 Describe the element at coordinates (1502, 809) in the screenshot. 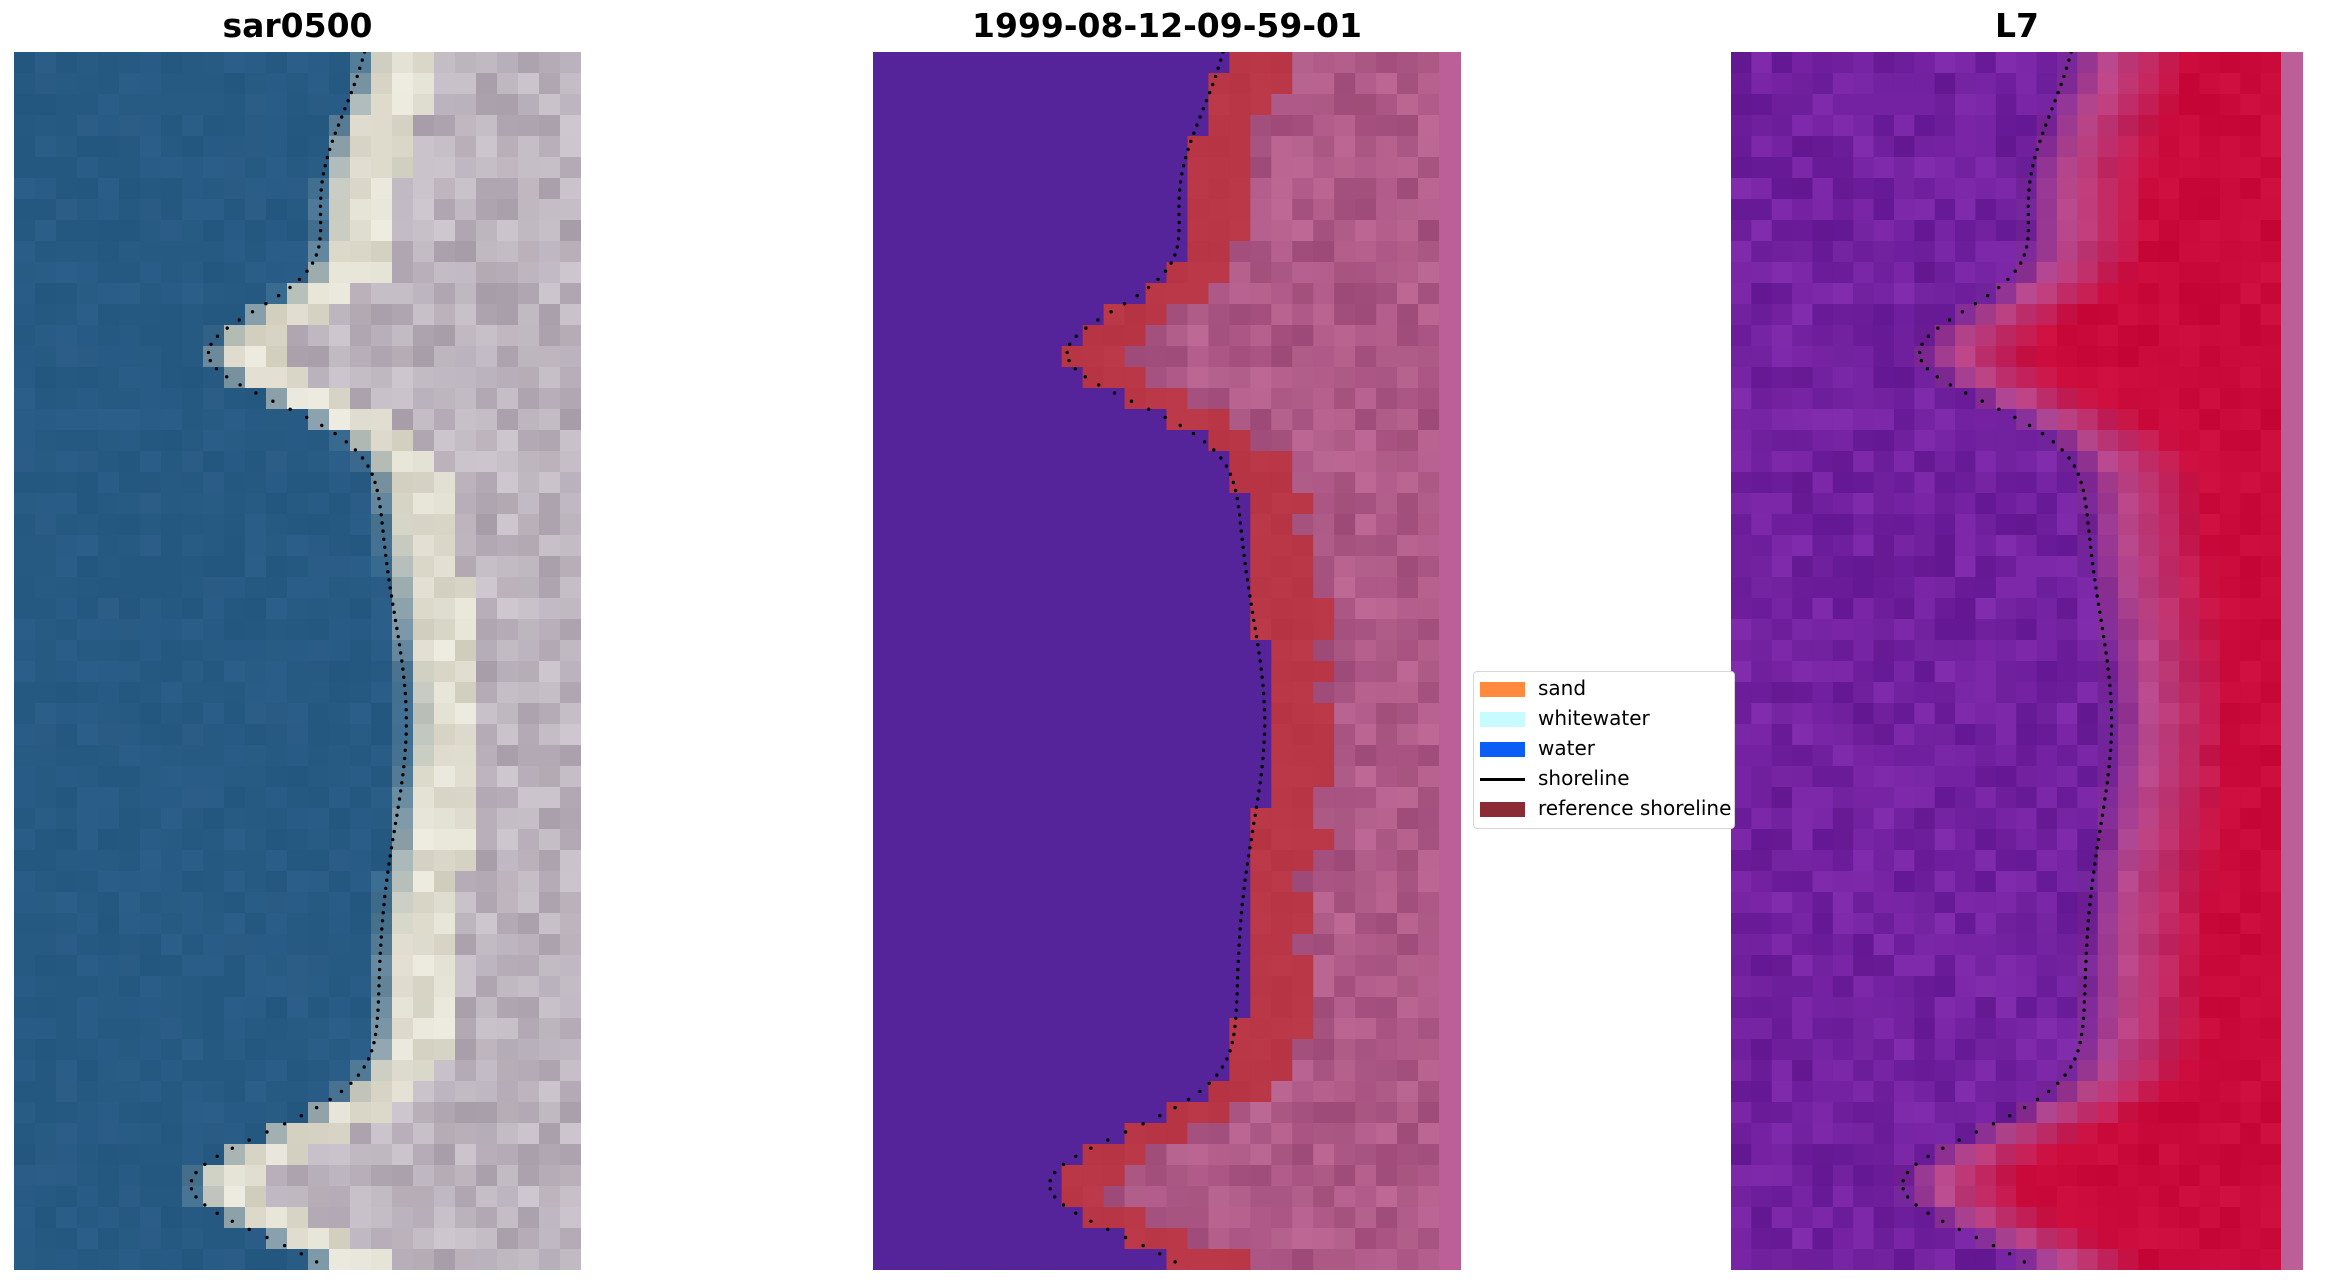

I see `legend-swatch-reference-shoreline` at that location.